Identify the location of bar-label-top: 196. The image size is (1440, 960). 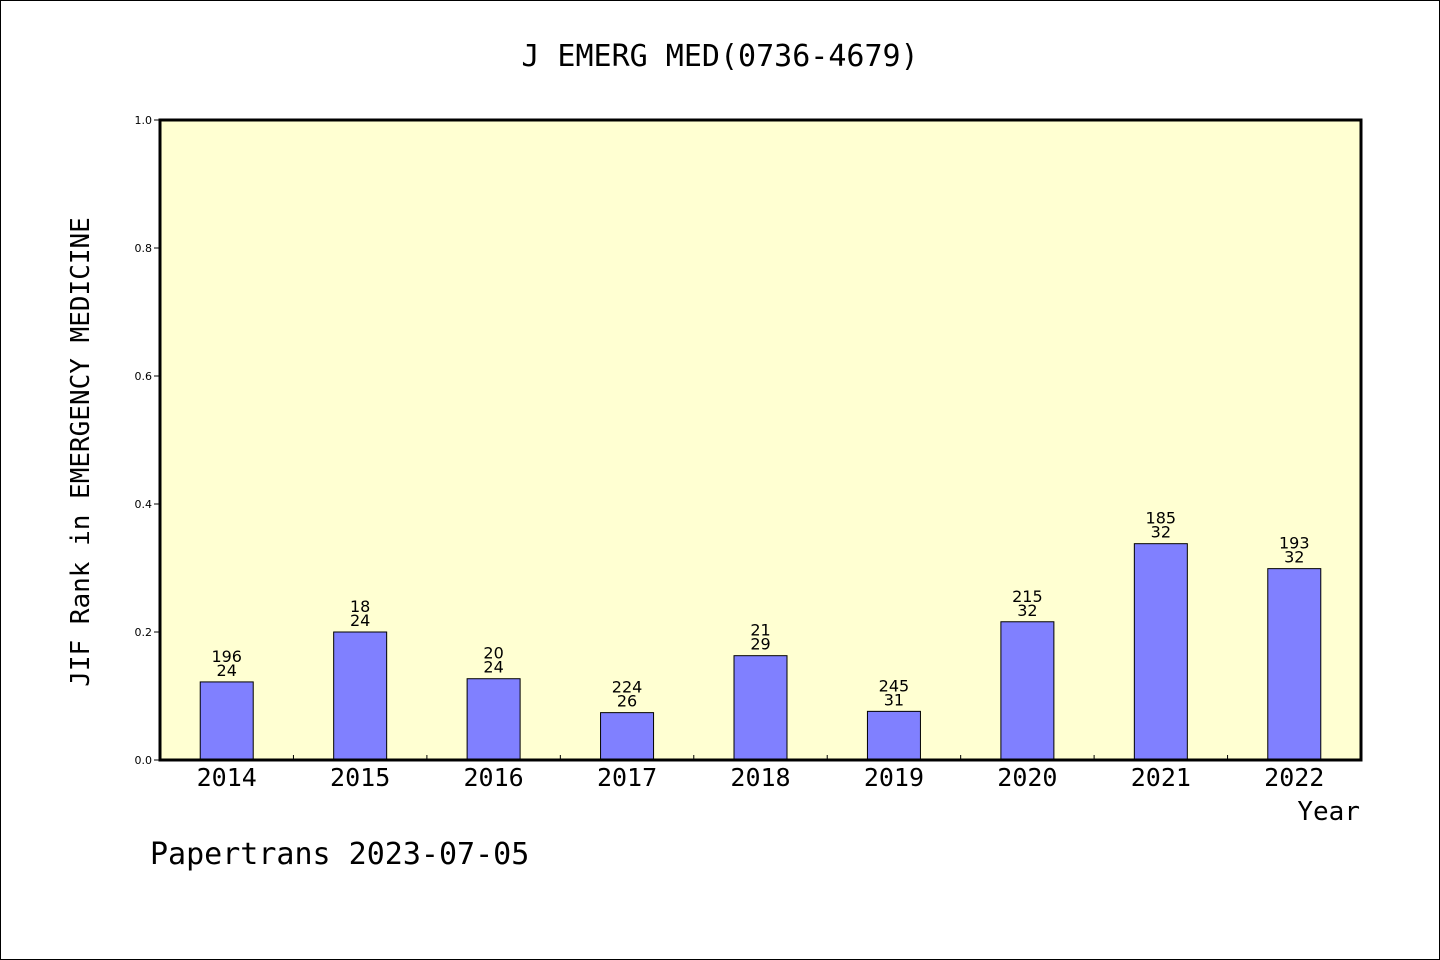
(226, 656).